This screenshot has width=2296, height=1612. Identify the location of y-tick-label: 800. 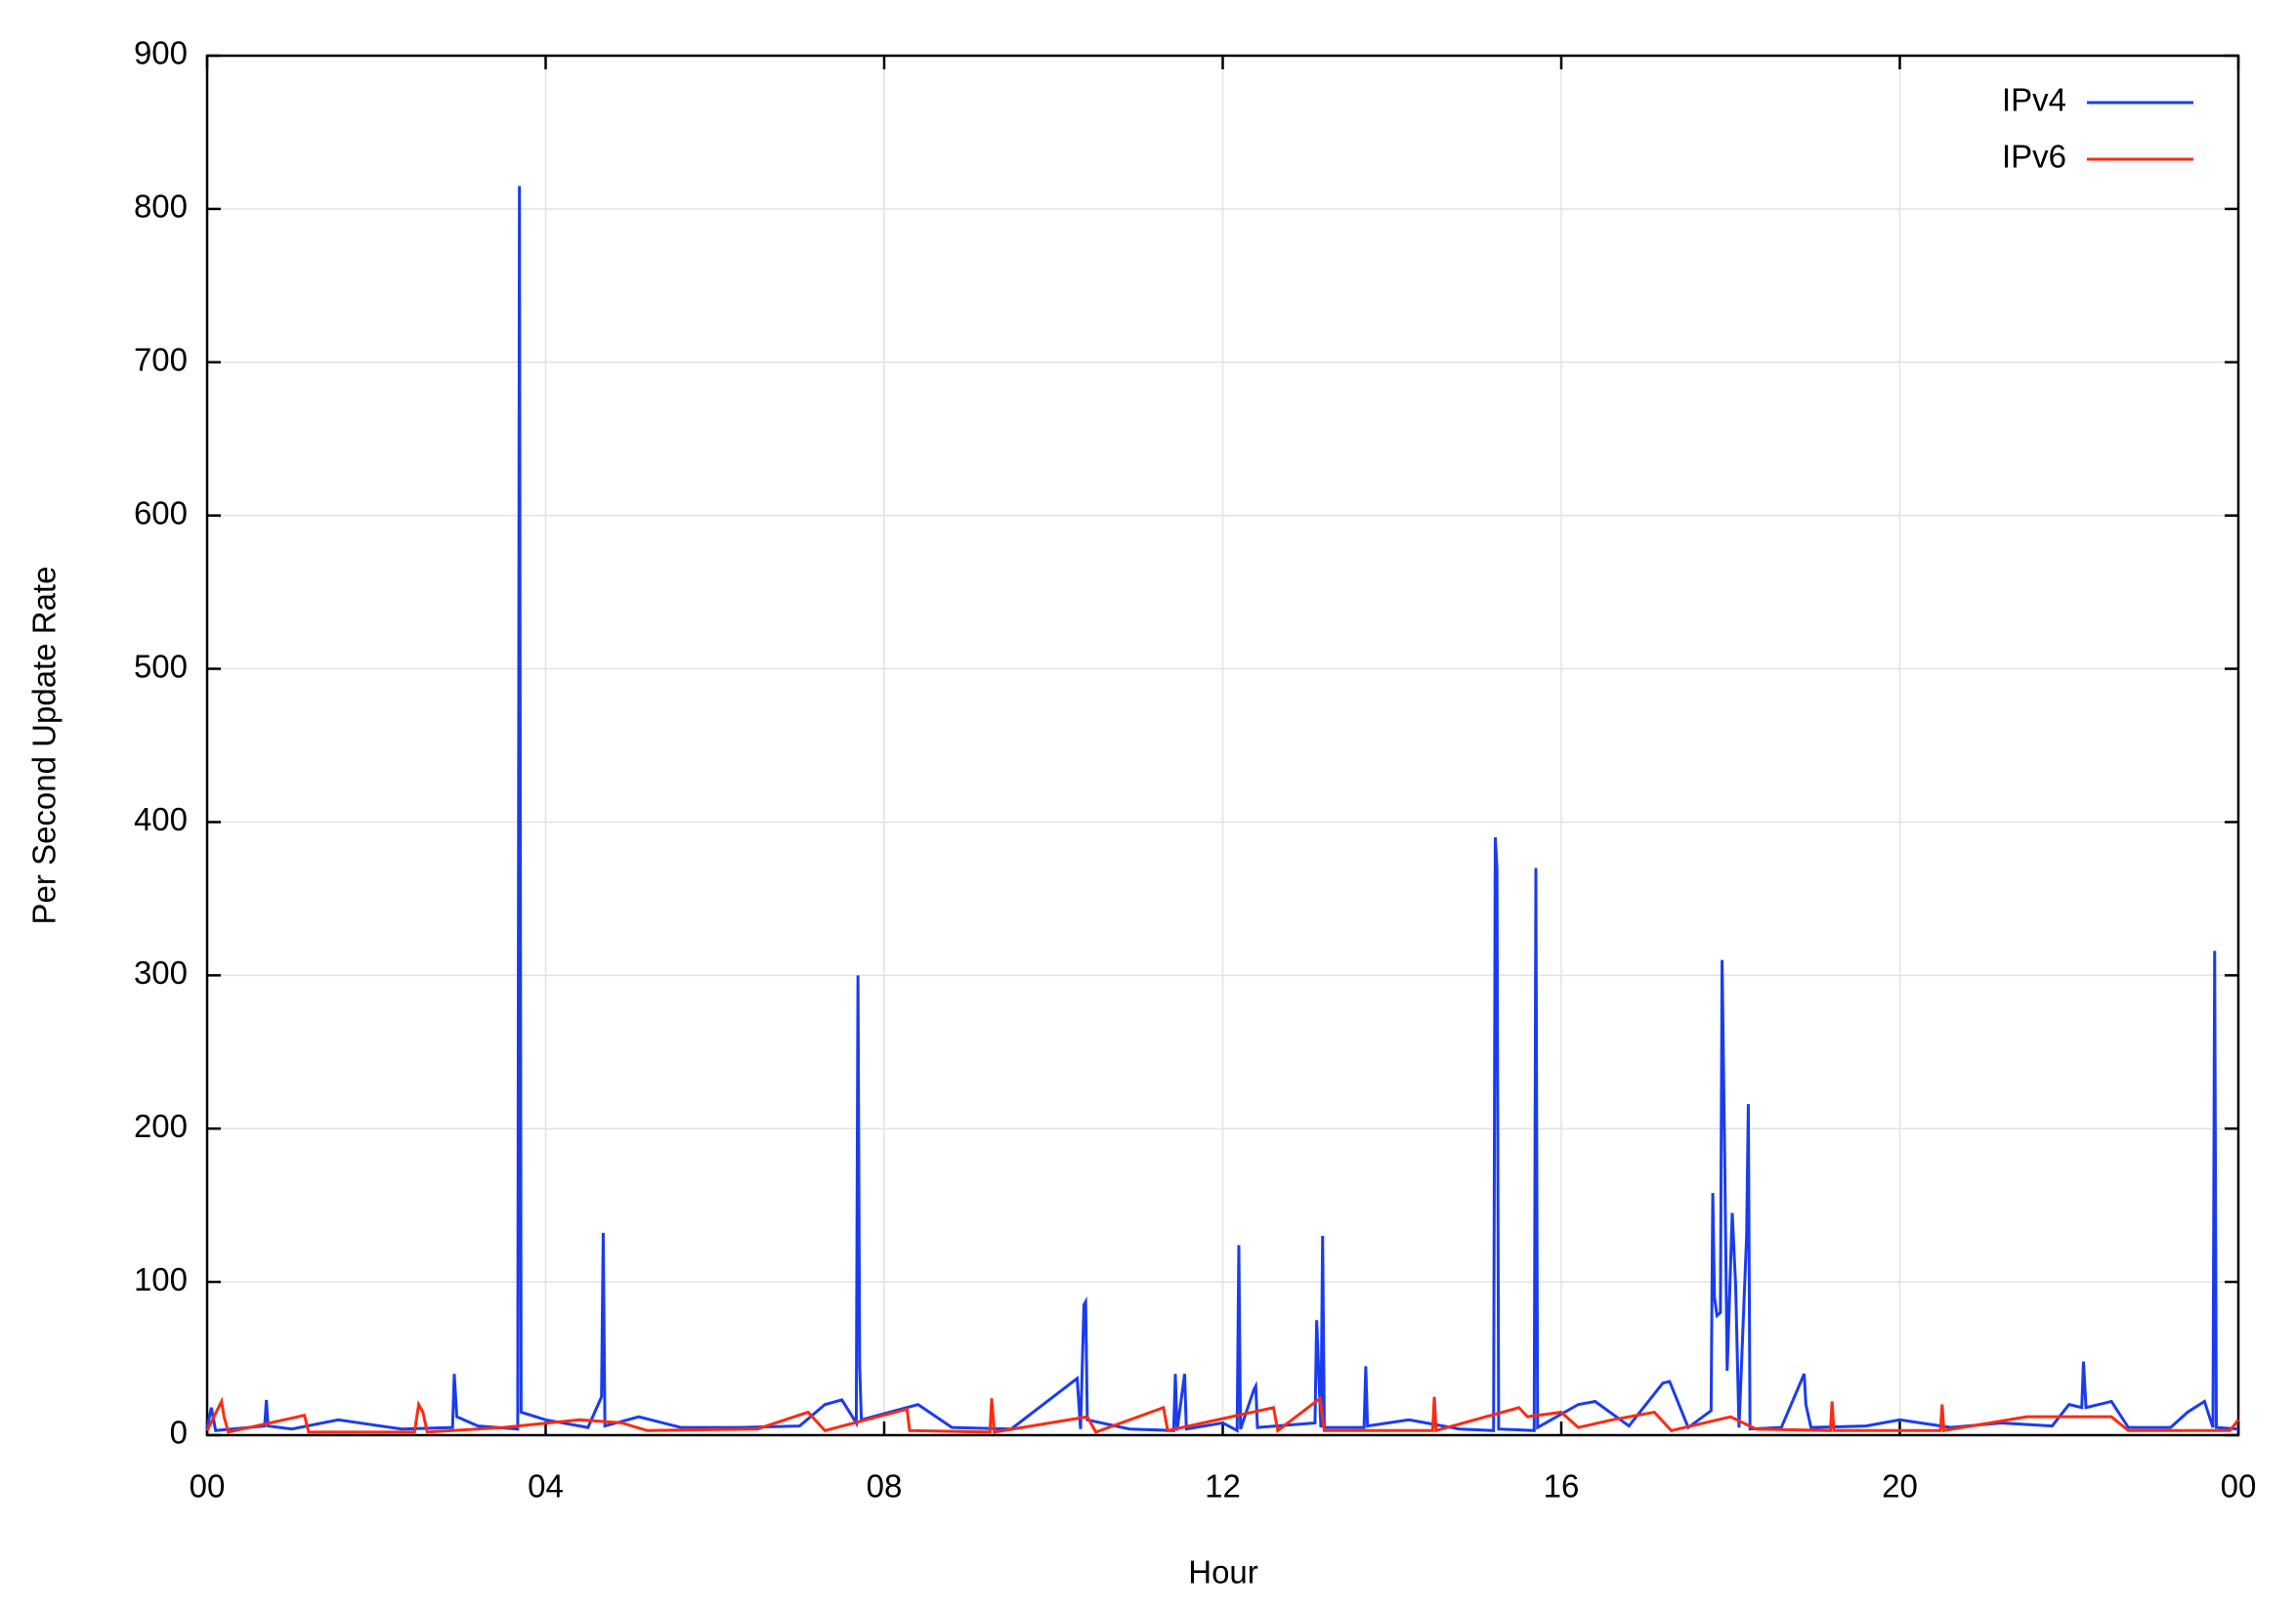
(161, 207).